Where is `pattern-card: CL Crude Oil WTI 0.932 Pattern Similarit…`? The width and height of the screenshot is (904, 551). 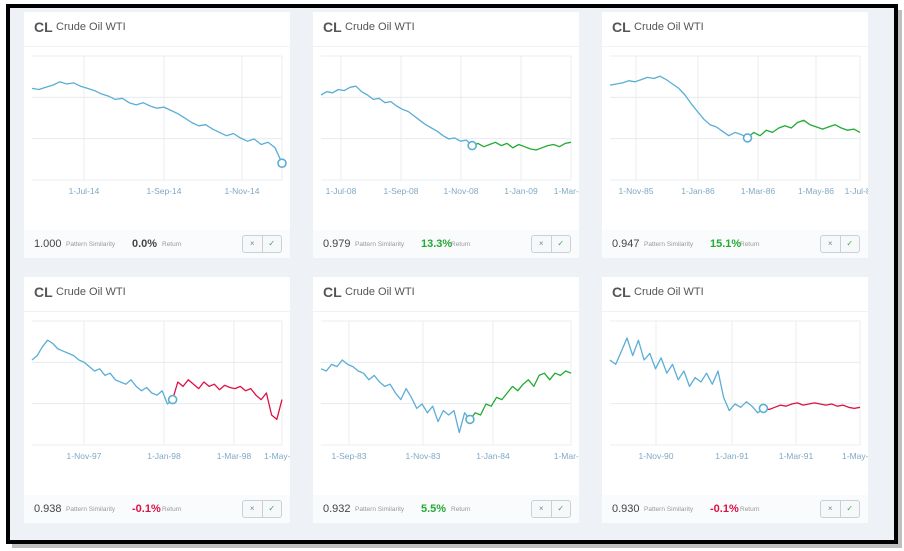
pattern-card: CL Crude Oil WTI 0.932 Pattern Similarit… is located at coordinates (446, 400).